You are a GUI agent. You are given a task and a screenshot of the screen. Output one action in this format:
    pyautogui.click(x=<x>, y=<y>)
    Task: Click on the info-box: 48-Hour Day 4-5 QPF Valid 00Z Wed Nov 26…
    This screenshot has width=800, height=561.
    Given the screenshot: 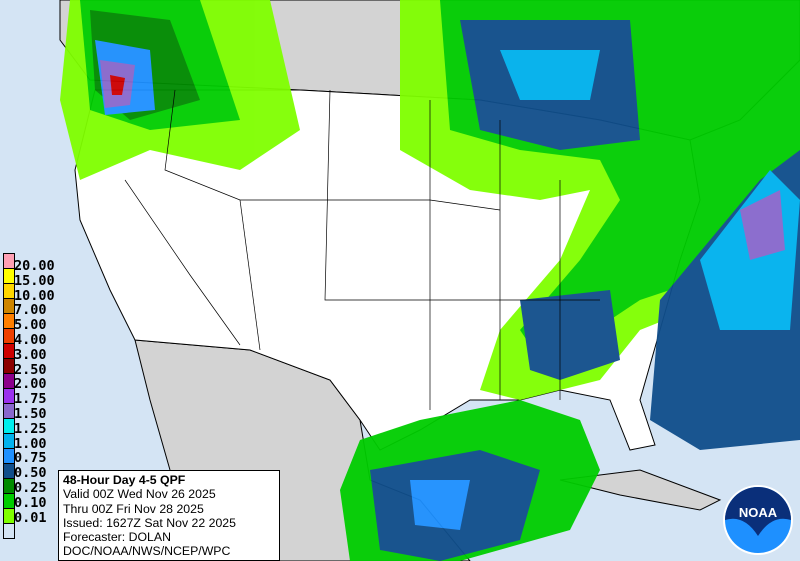 What is the action you would take?
    pyautogui.click(x=169, y=515)
    